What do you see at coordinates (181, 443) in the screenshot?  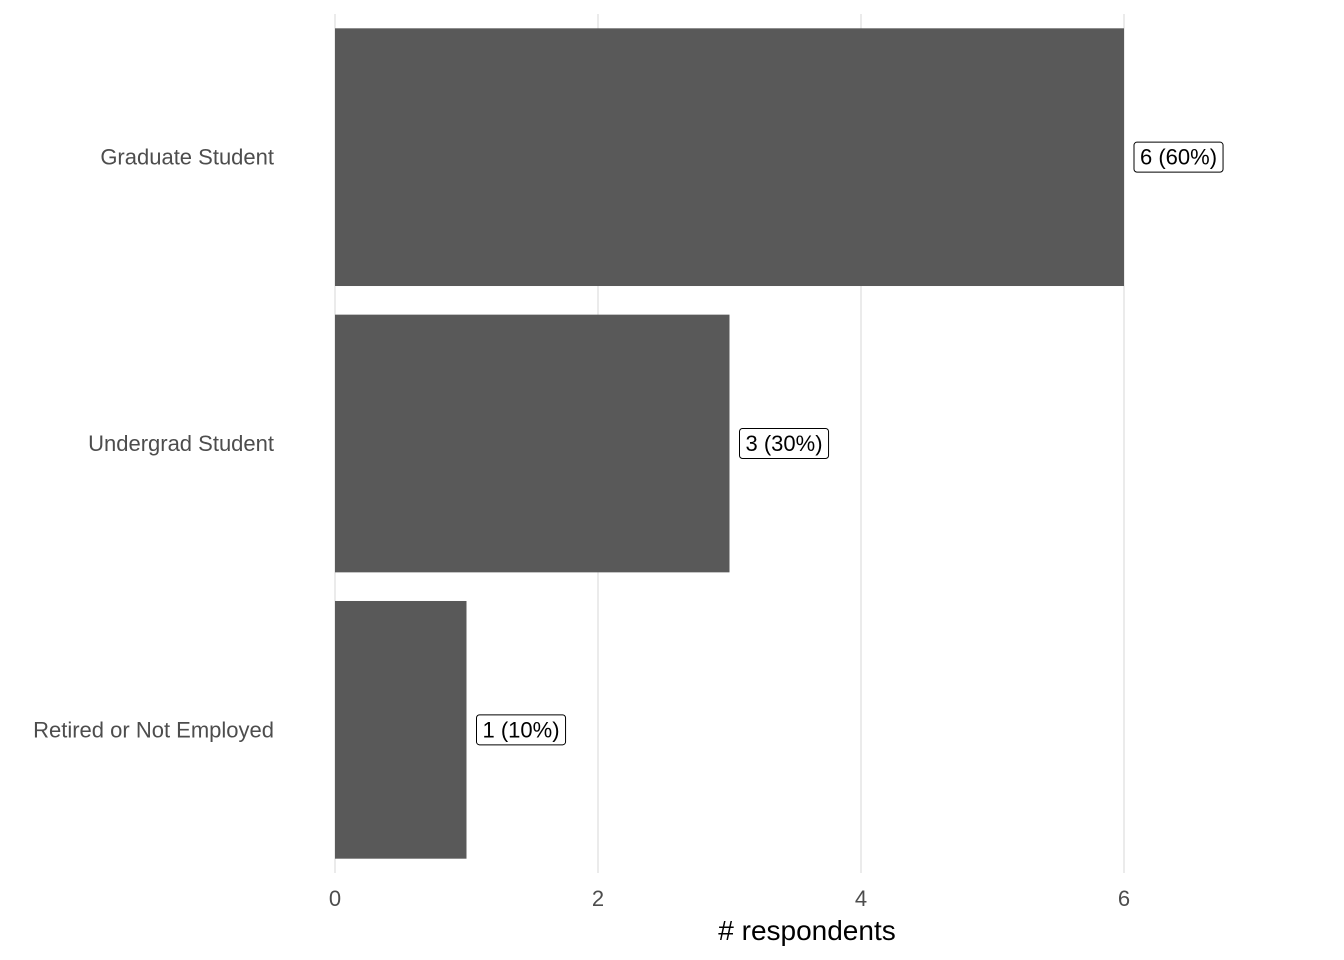 I see `category-label: Undergrad Student` at bounding box center [181, 443].